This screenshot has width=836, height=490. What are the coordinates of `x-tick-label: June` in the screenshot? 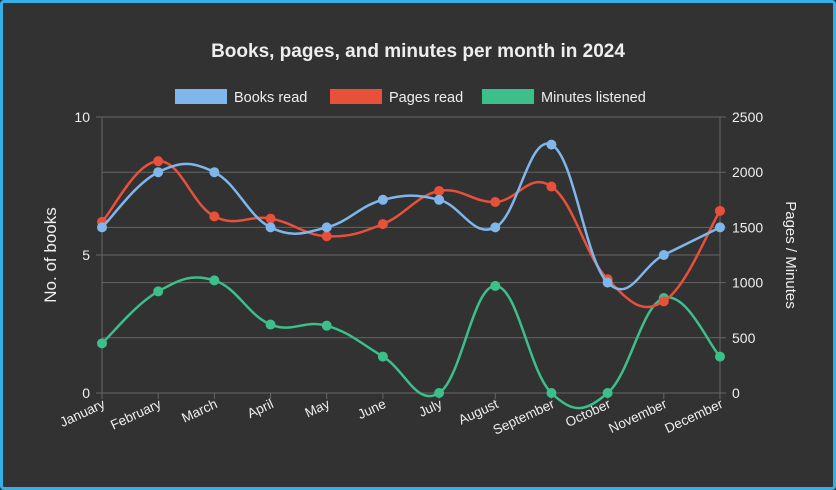 It's located at (371, 409).